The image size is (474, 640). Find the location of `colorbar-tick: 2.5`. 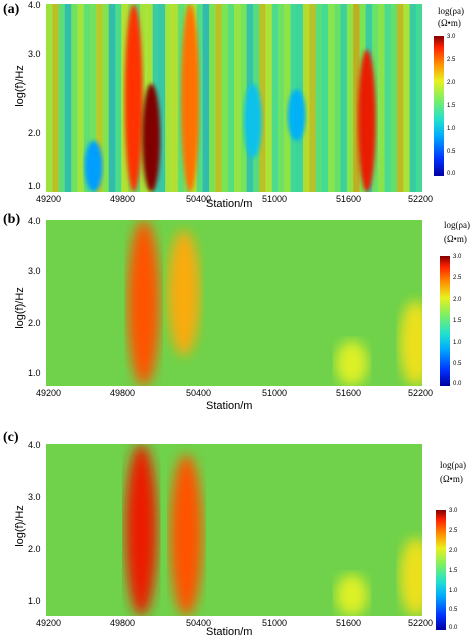

colorbar-tick: 2.5 is located at coordinates (457, 278).